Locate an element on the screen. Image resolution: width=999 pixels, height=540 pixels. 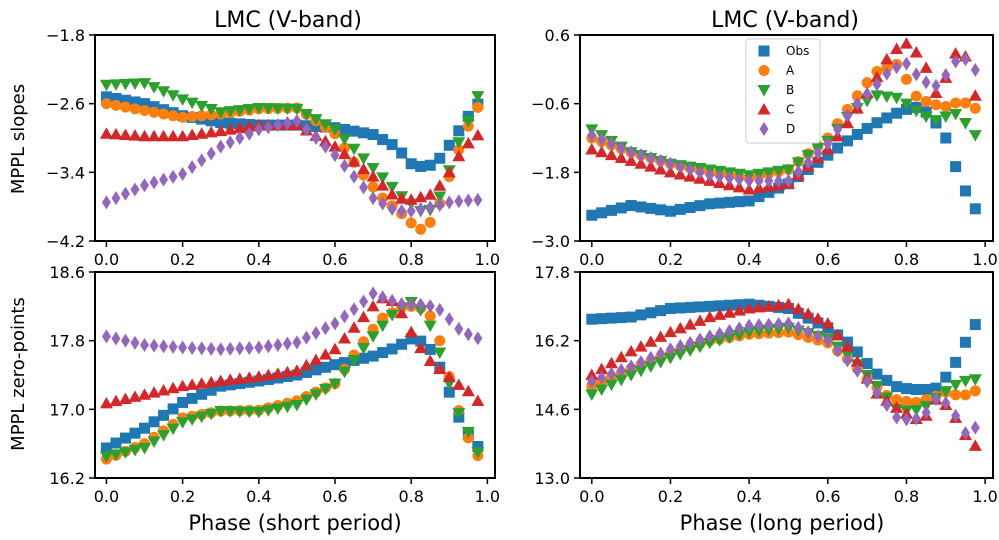
y-tick-label: 18.6 is located at coordinates (67, 272).